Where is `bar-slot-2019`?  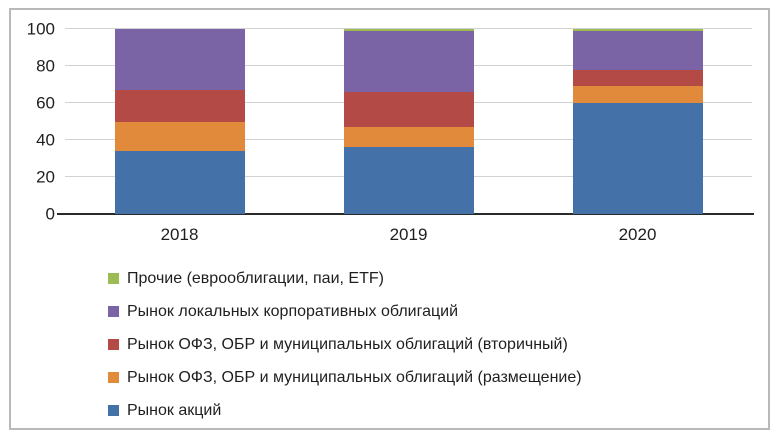
bar-slot-2019 is located at coordinates (408, 121).